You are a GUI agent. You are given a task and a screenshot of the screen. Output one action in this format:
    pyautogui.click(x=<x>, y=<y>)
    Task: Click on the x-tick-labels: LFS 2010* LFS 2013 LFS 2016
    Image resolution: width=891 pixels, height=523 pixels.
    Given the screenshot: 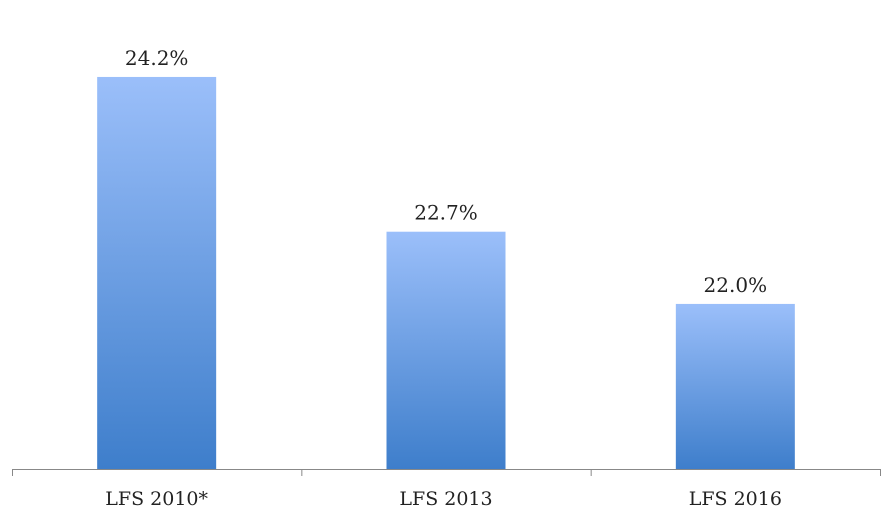 What is the action you would take?
    pyautogui.click(x=443, y=499)
    